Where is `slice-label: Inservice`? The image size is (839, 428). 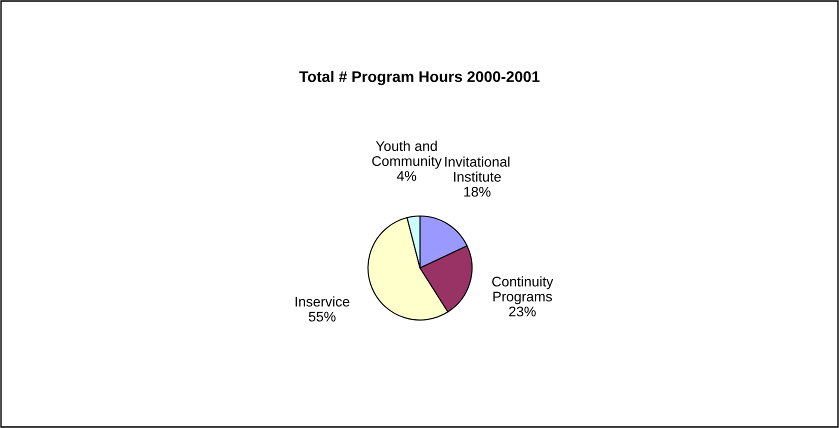
slice-label: Inservice is located at coordinates (323, 301).